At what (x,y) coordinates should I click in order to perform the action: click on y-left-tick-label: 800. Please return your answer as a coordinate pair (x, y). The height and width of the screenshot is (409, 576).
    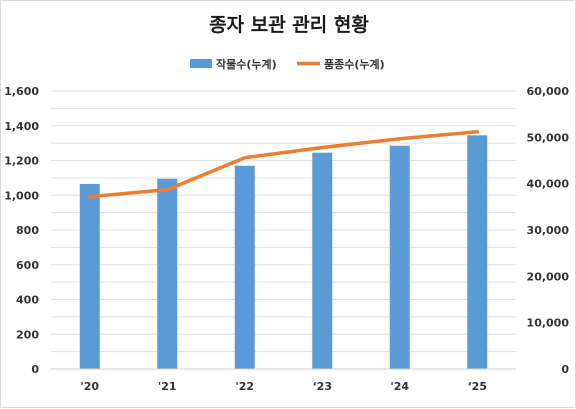
    Looking at the image, I should click on (27, 230).